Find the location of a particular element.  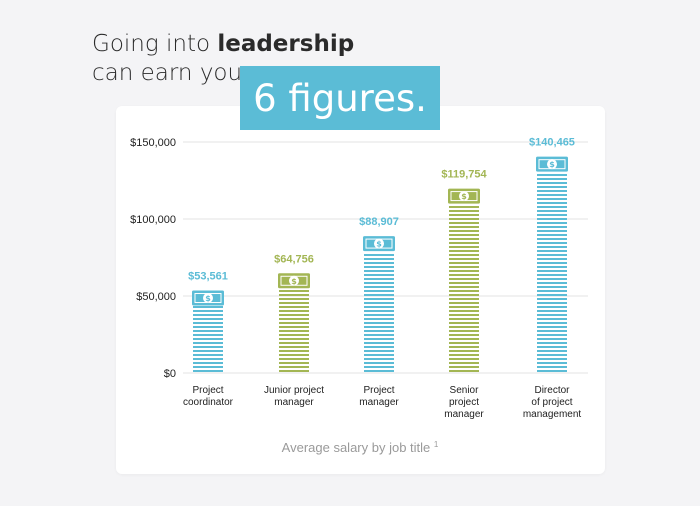

headline-bold: leadership is located at coordinates (286, 44).